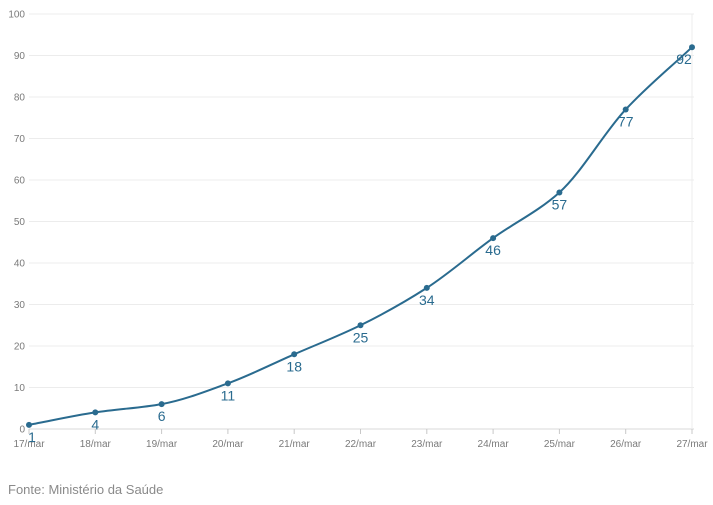 The width and height of the screenshot is (713, 505). Describe the element at coordinates (626, 444) in the screenshot. I see `x-tick-label: 26/mar` at that location.